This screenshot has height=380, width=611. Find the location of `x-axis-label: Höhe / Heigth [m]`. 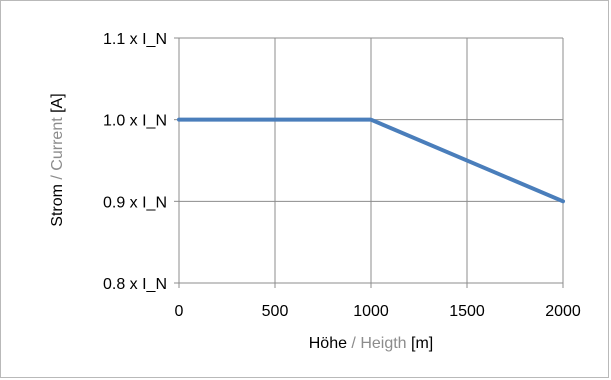

x-axis-label: Höhe / Heigth [m] is located at coordinates (371, 343).